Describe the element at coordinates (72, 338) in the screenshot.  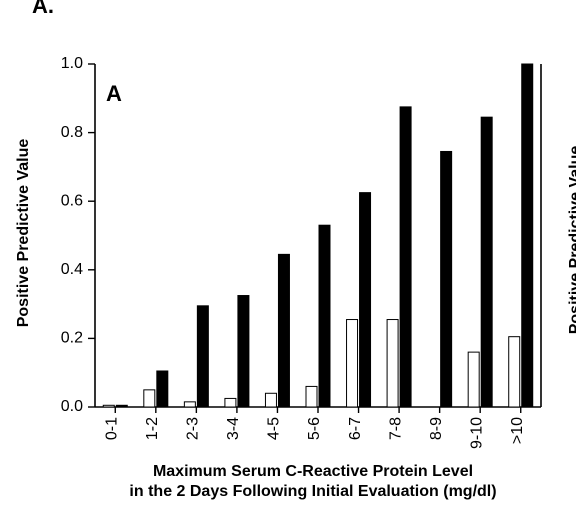
I see `y-tick-label: 0.2` at that location.